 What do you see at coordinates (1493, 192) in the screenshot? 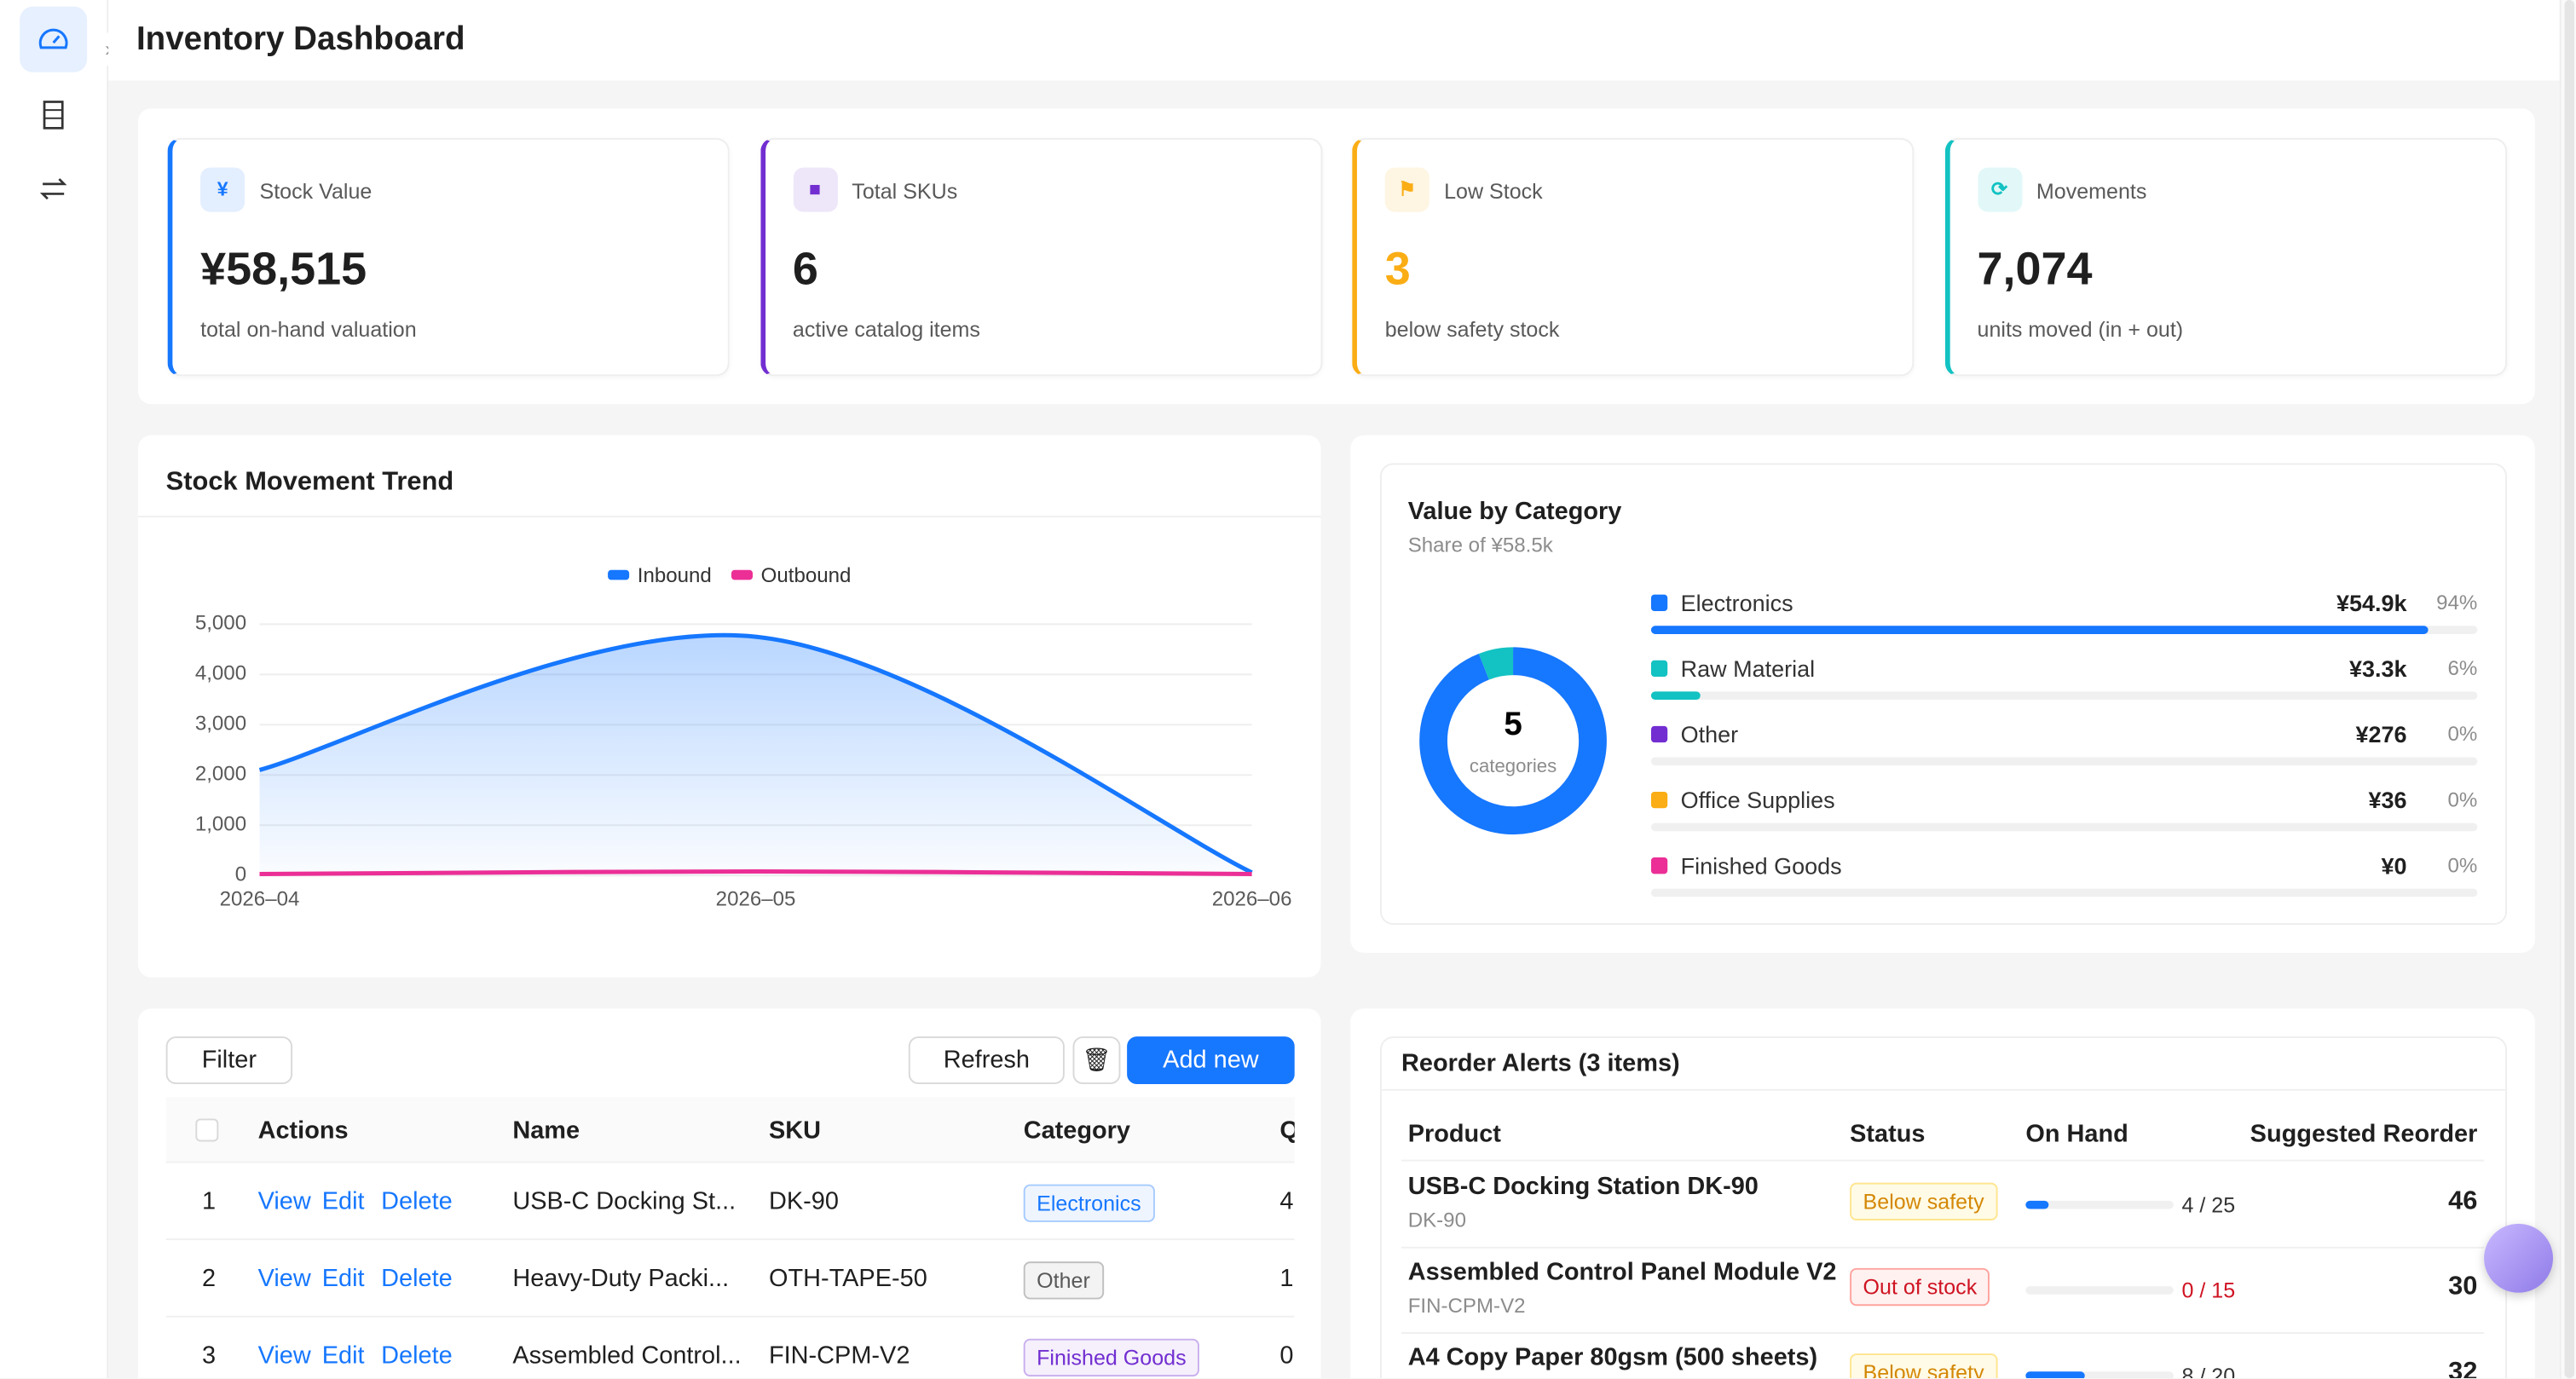
I see `kpi-label: Low Stock` at bounding box center [1493, 192].